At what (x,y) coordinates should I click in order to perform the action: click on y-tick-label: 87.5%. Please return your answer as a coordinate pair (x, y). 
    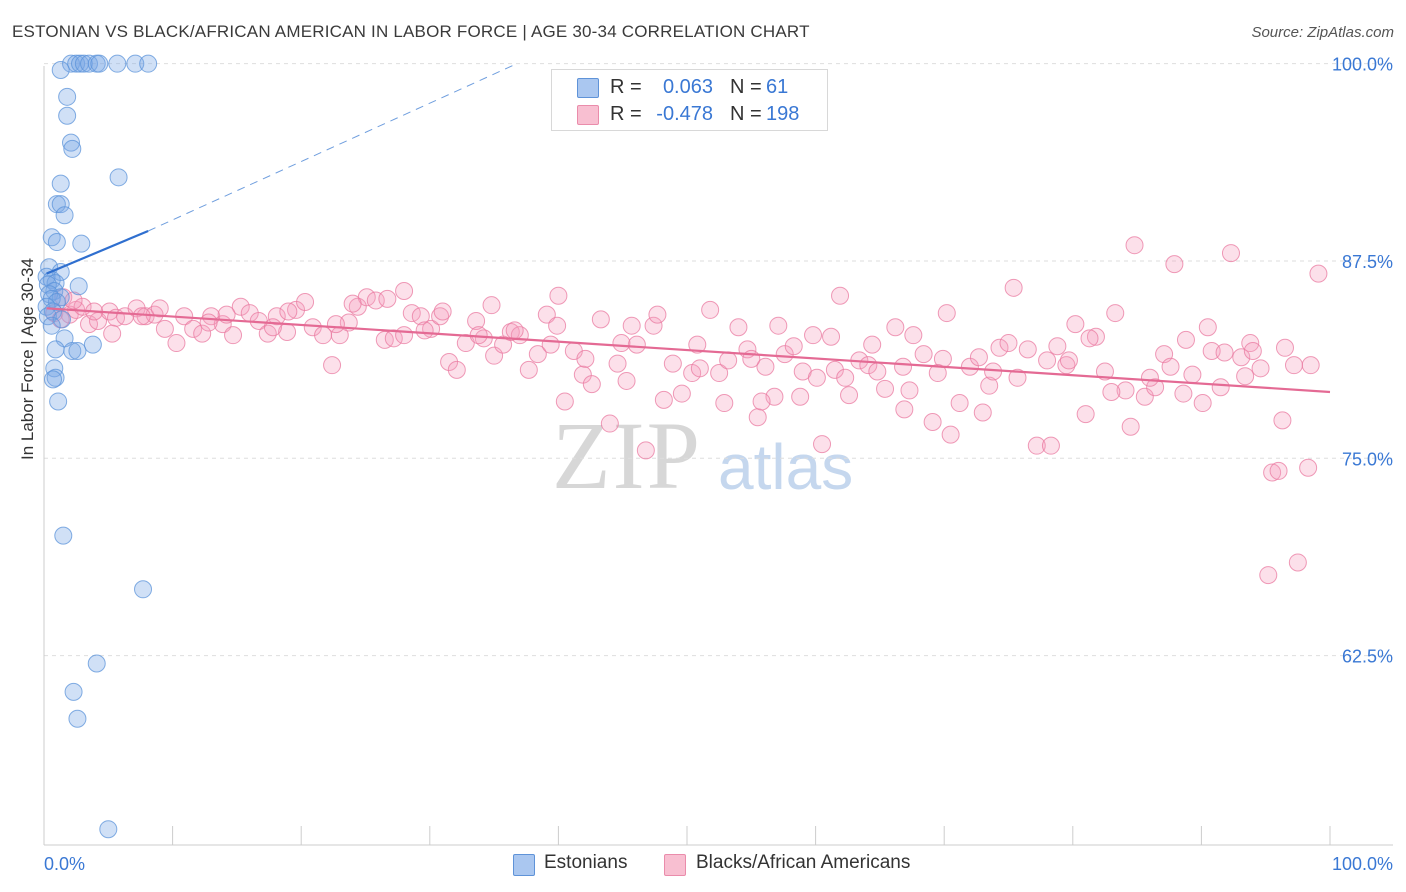
    Looking at the image, I should click on (1367, 262).